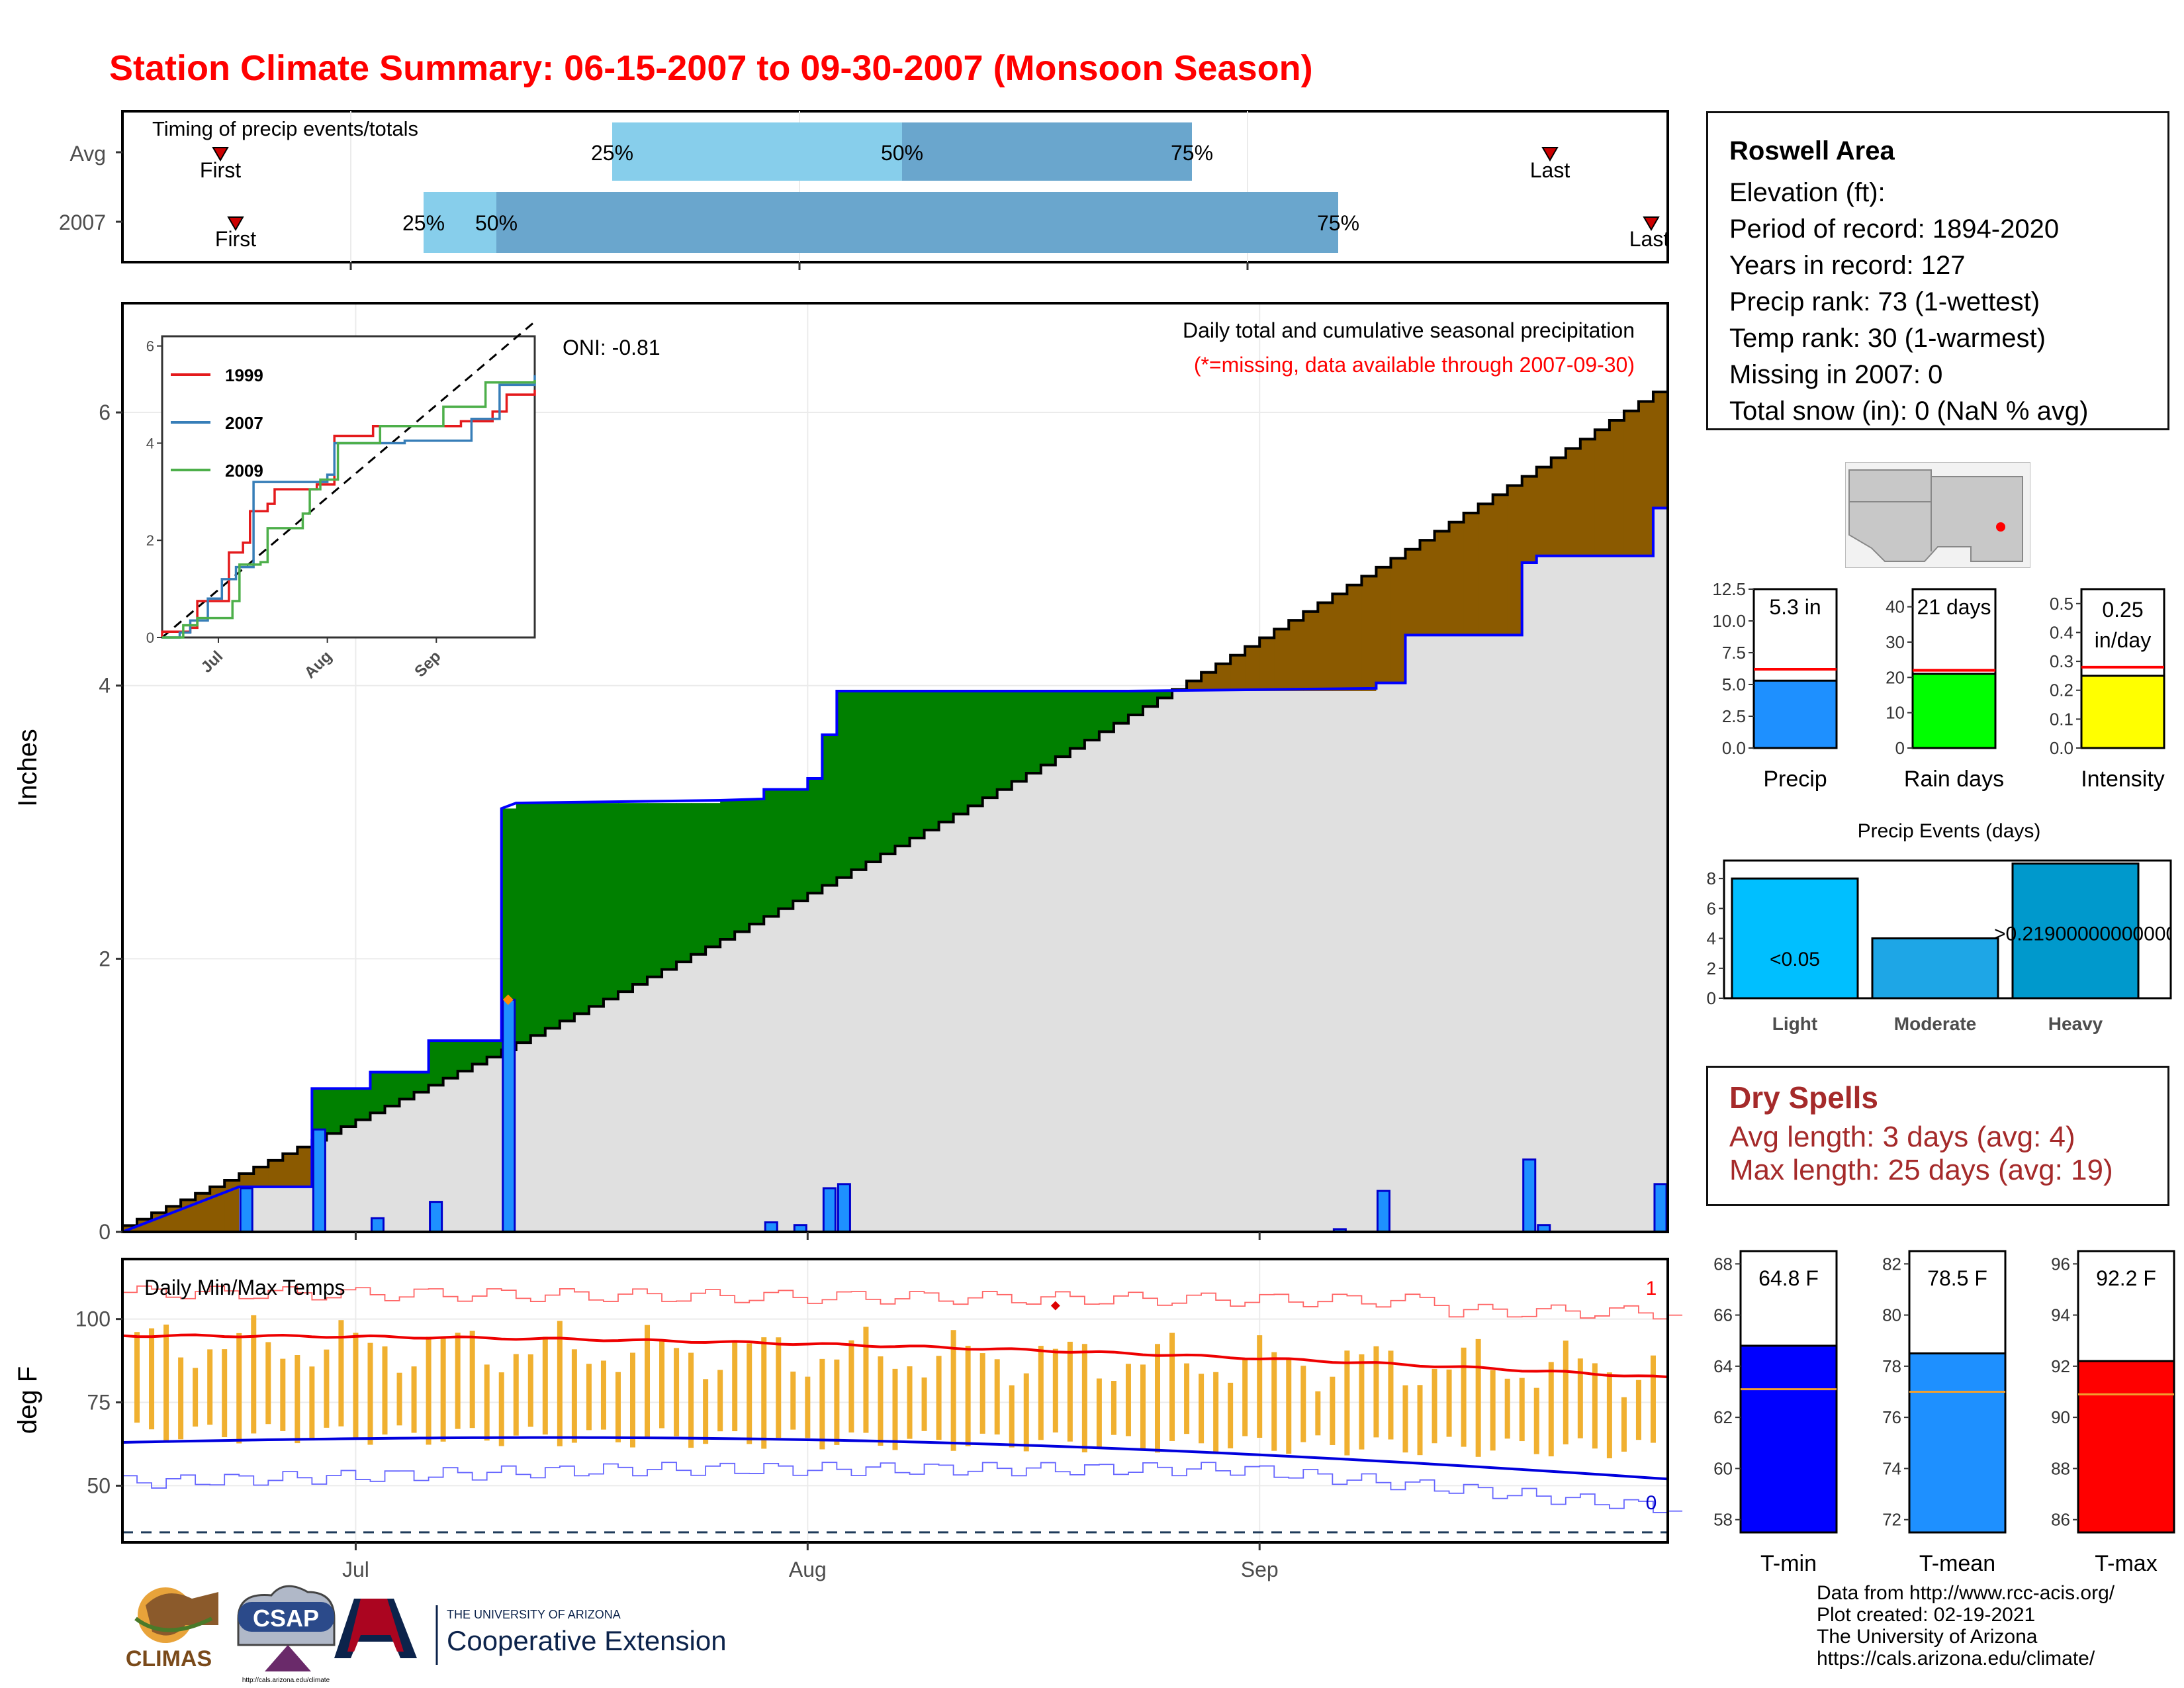 This screenshot has width=2184, height=1688. What do you see at coordinates (2061, 719) in the screenshot?
I see `mini-ytick: 0.1` at bounding box center [2061, 719].